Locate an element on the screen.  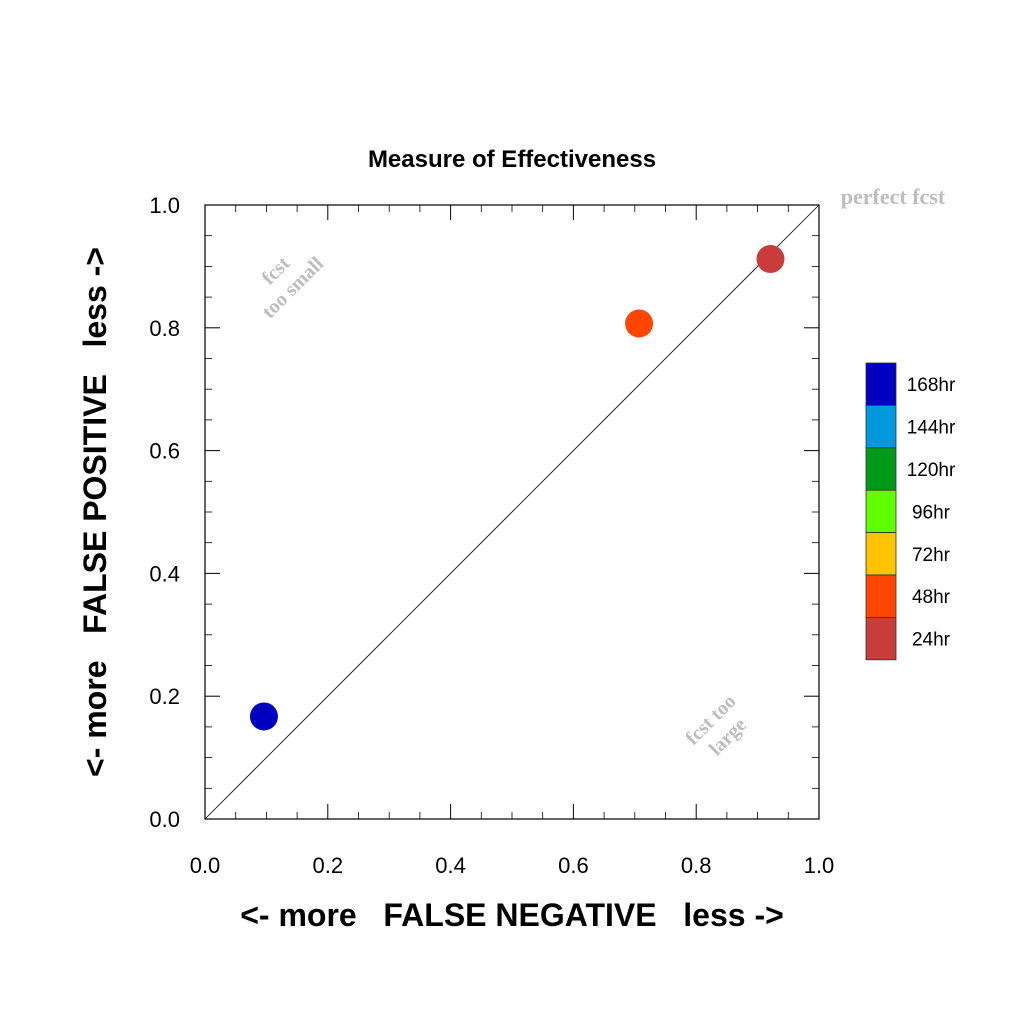
legend: 168hr 144hr 120hr 96hr 72hr 48hr 24hr is located at coordinates (910, 511).